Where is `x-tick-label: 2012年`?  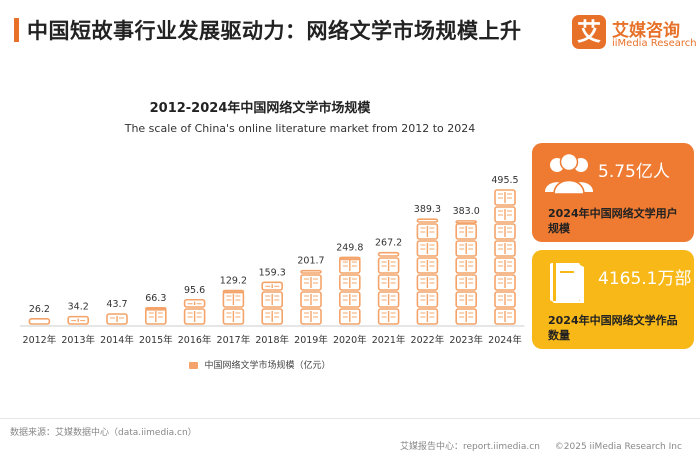 x-tick-label: 2012年 is located at coordinates (40, 340).